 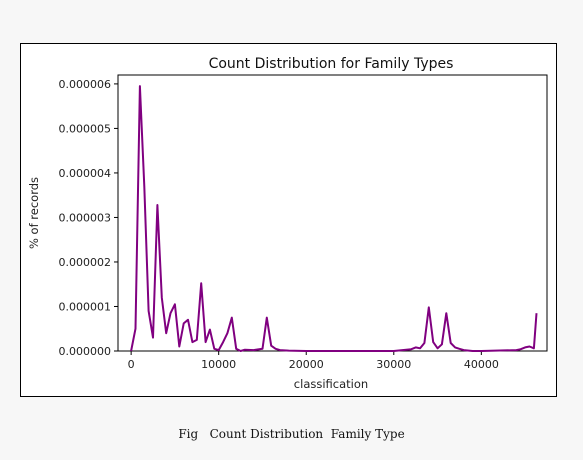 I want to click on y-axis-label: % of records, so click(x=34, y=213).